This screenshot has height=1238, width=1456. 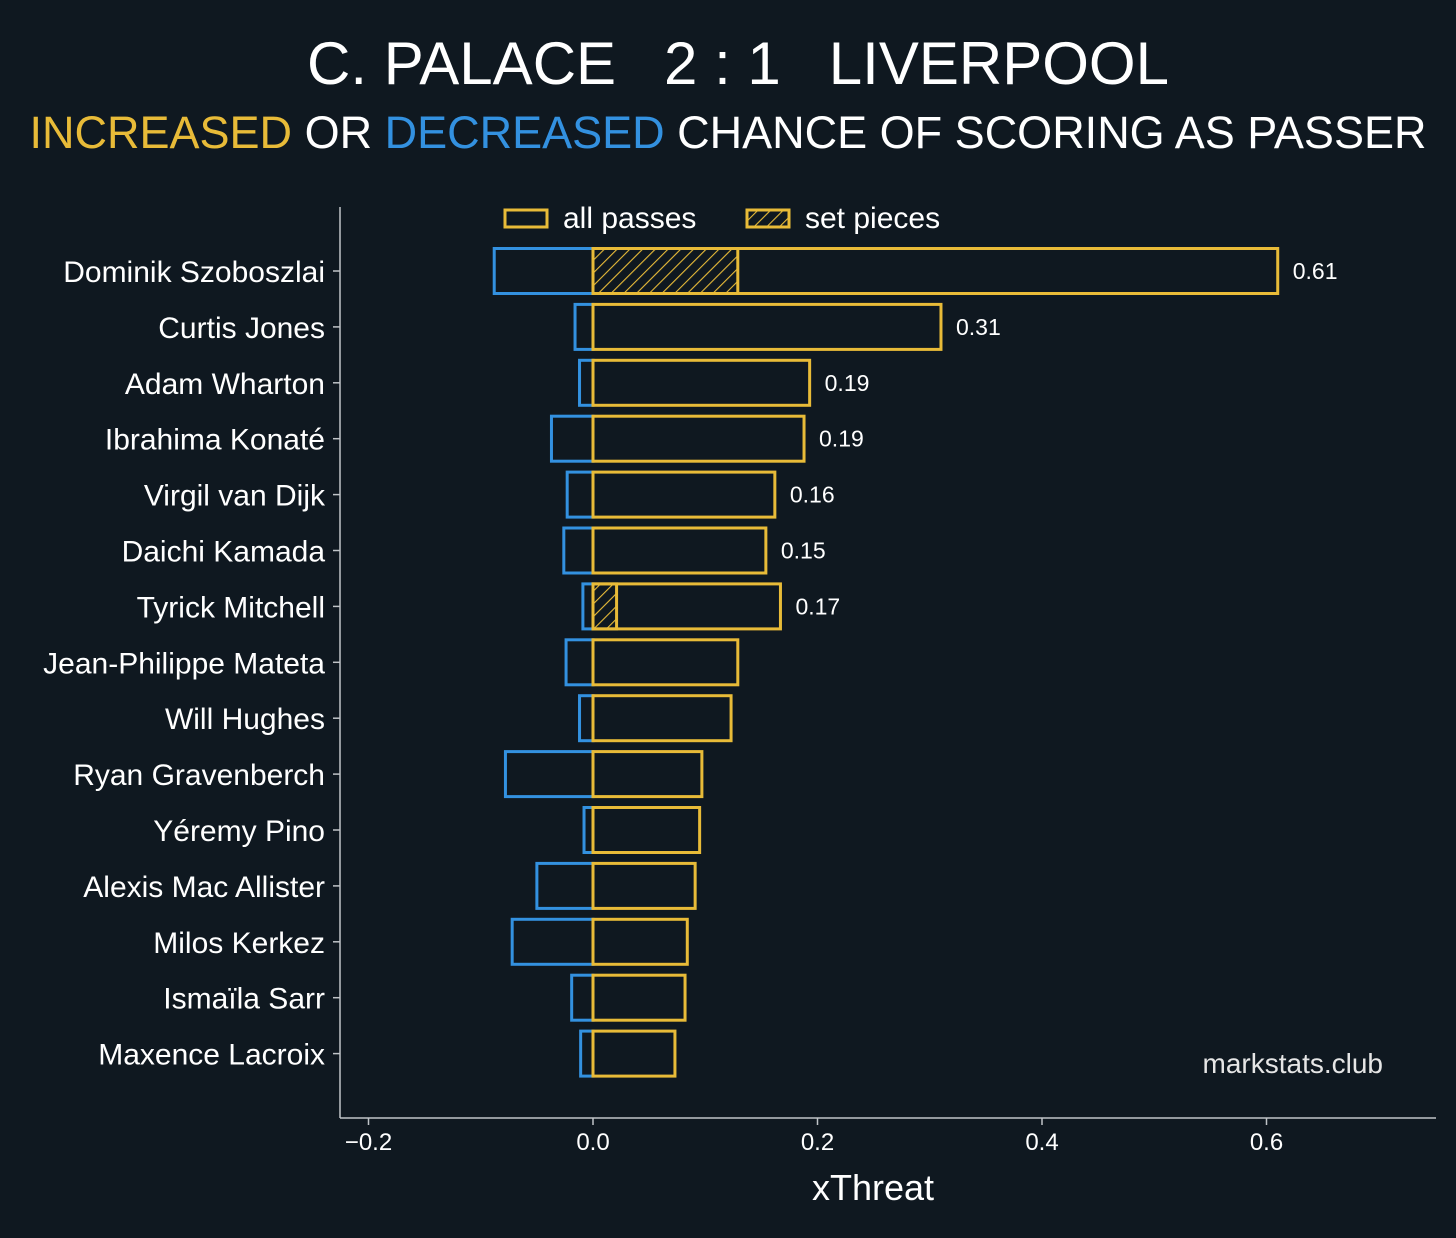 What do you see at coordinates (204, 887) in the screenshot?
I see `y-label-alexis-mac-allister: Alexis Mac Allister` at bounding box center [204, 887].